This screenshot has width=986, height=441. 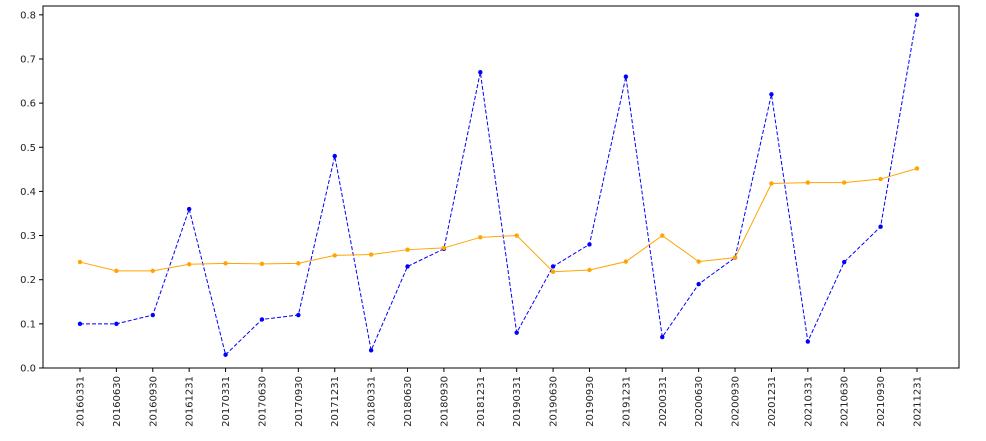 I want to click on x-tick-label: 20161231, so click(x=190, y=401).